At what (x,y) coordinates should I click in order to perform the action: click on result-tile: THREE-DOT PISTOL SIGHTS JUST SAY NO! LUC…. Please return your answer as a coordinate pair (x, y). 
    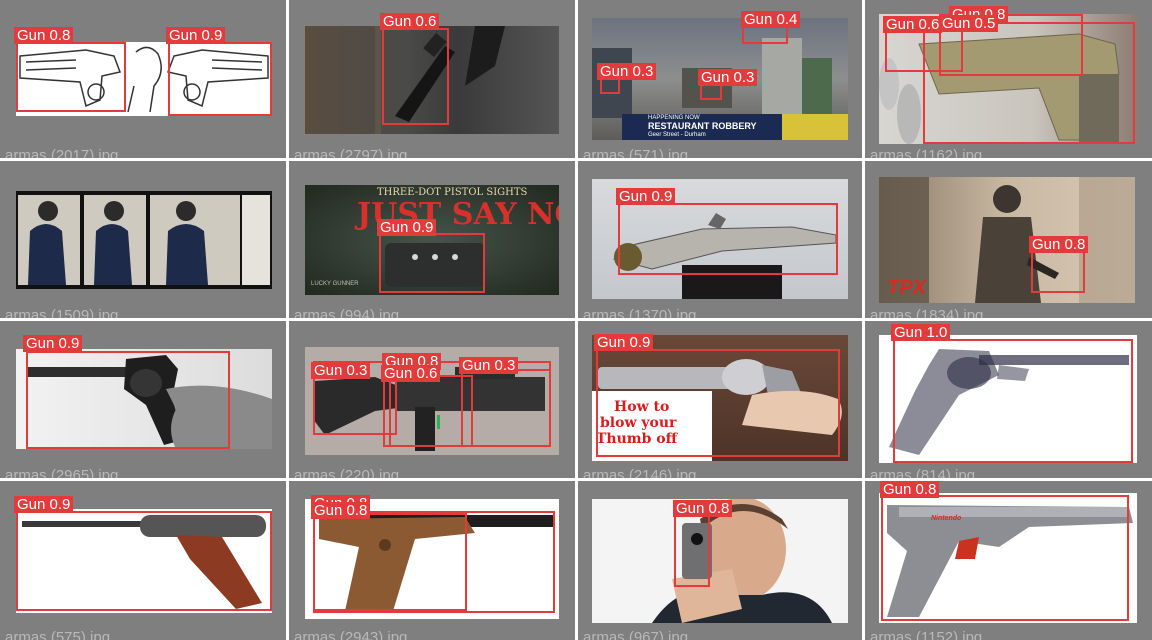
    Looking at the image, I should click on (432, 239).